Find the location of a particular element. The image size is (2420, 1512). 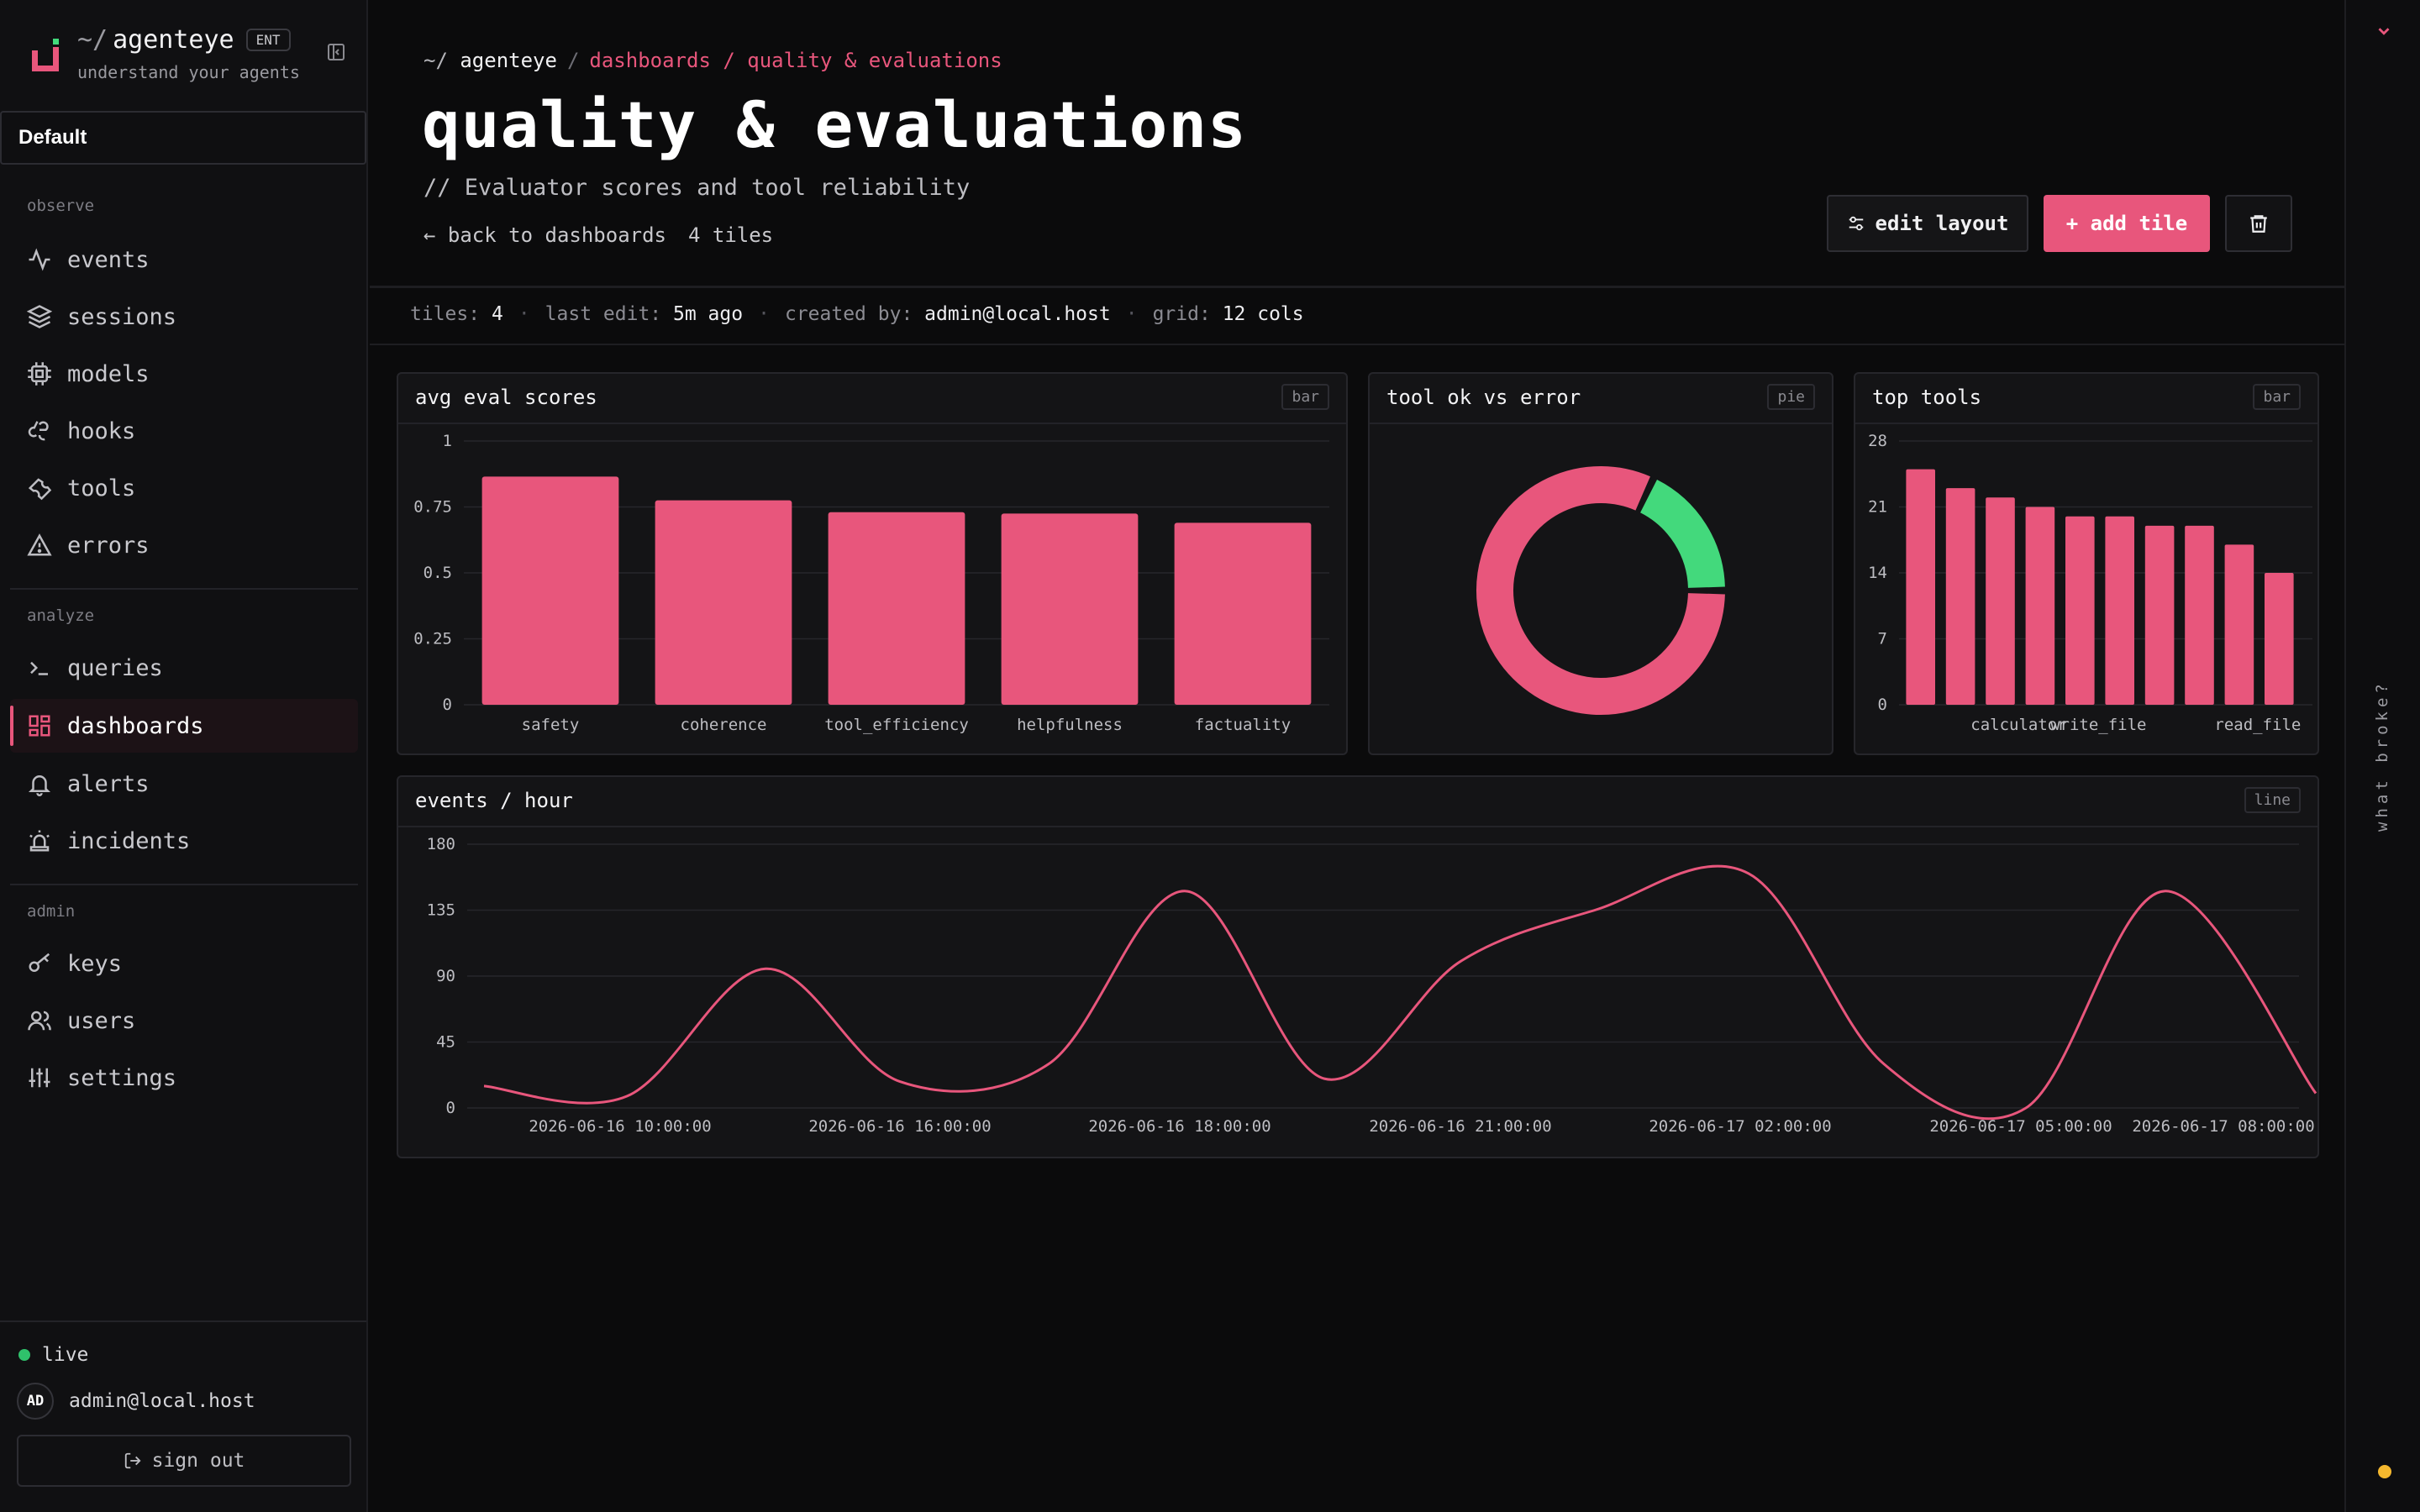

sidebar-item-label: models is located at coordinates (109, 373).